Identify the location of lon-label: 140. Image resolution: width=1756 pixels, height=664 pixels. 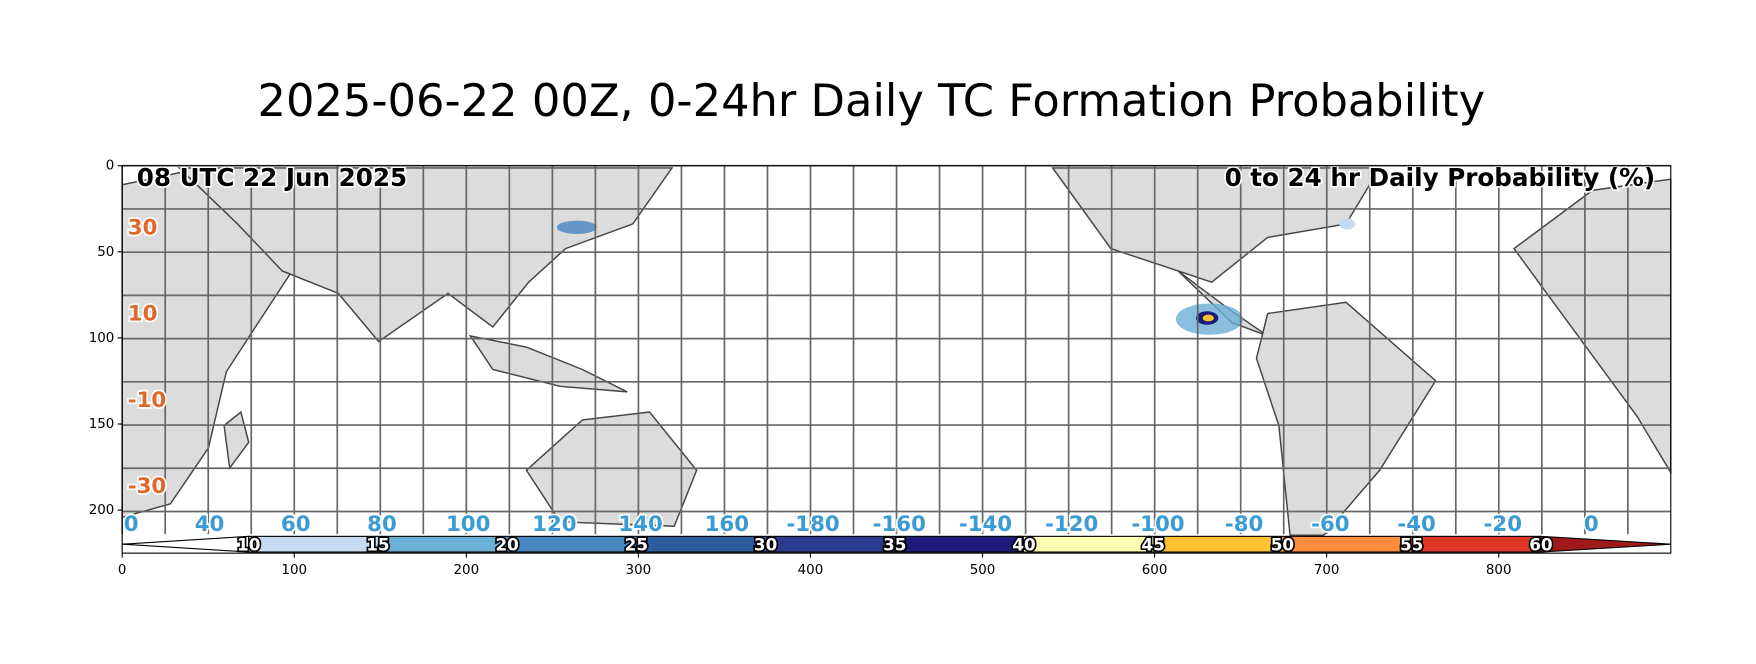
(640, 524).